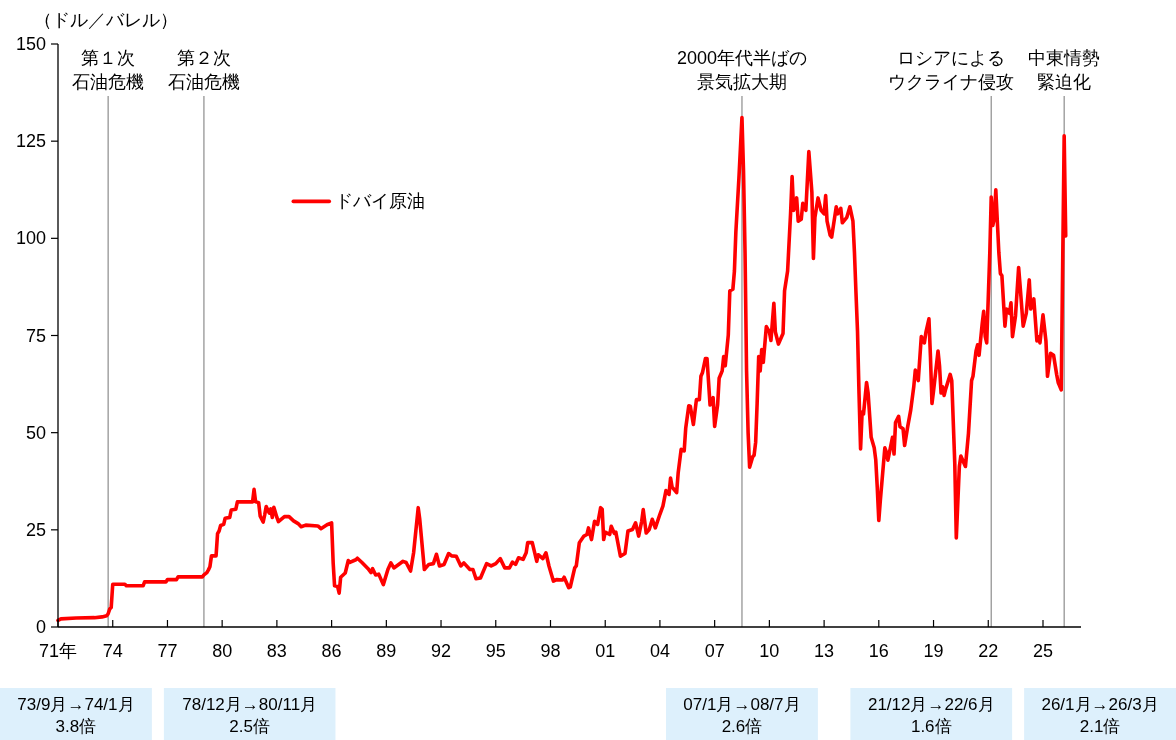  Describe the element at coordinates (30, 141) in the screenshot. I see `y-tick-label: 125` at that location.